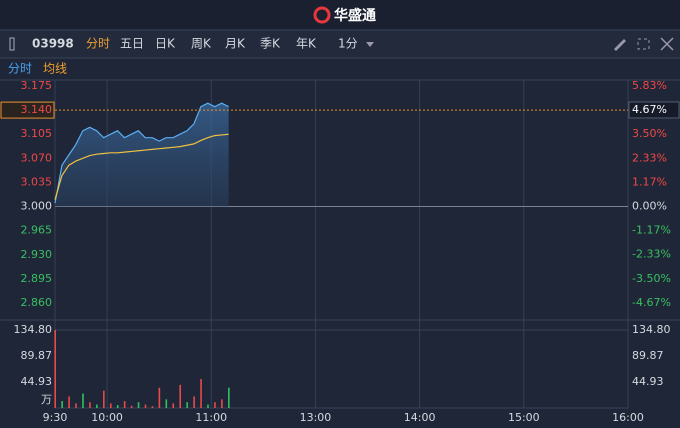 The width and height of the screenshot is (680, 428). I want to click on x-tick-label: 11:00, so click(211, 417).